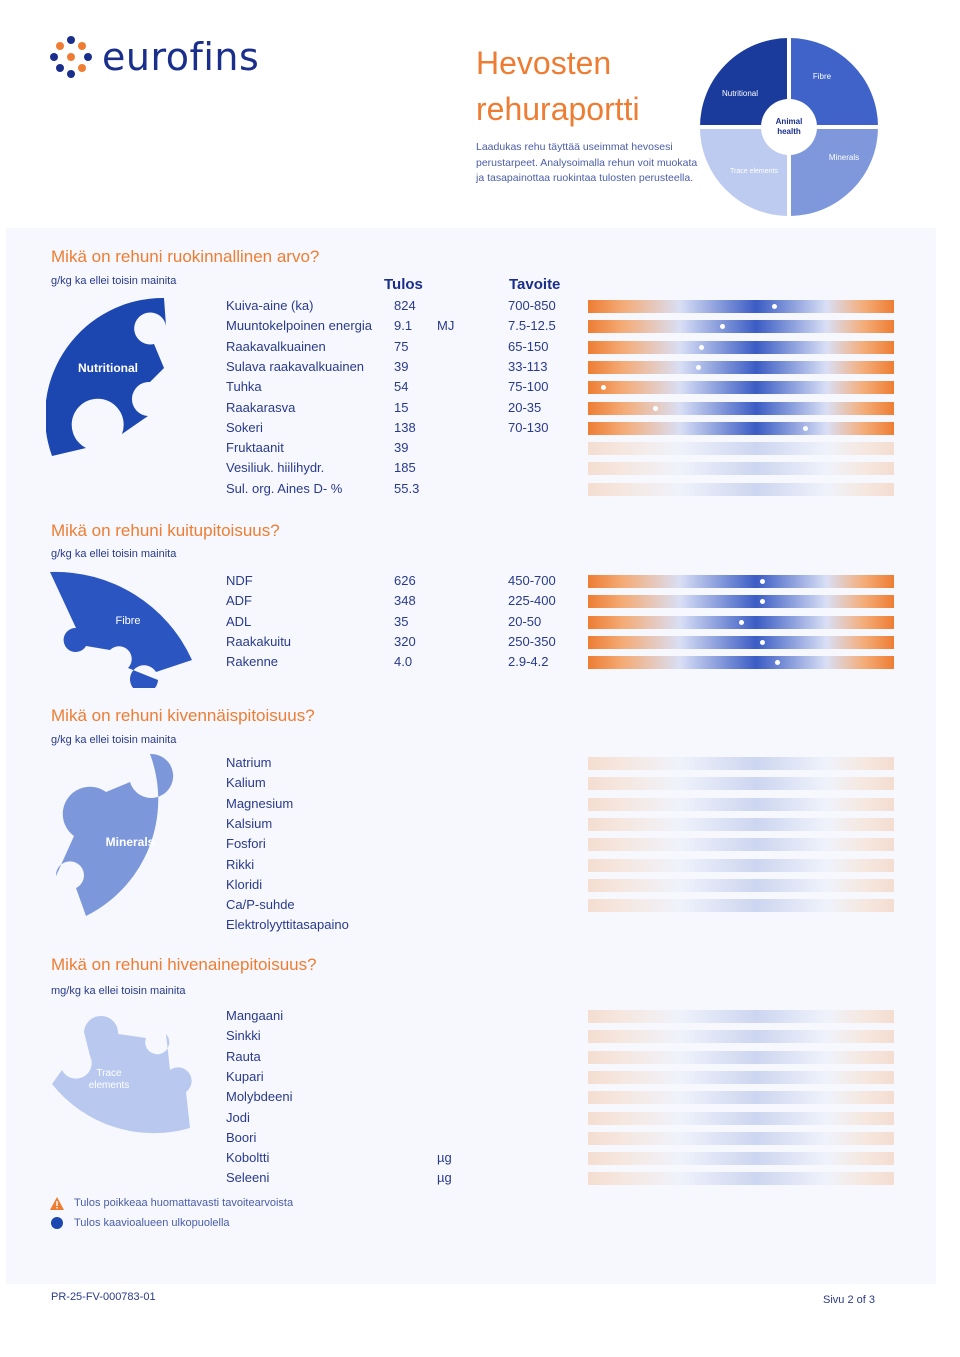  I want to click on trace-unit: mg/kg ka ellei toisin mainita, so click(118, 991).